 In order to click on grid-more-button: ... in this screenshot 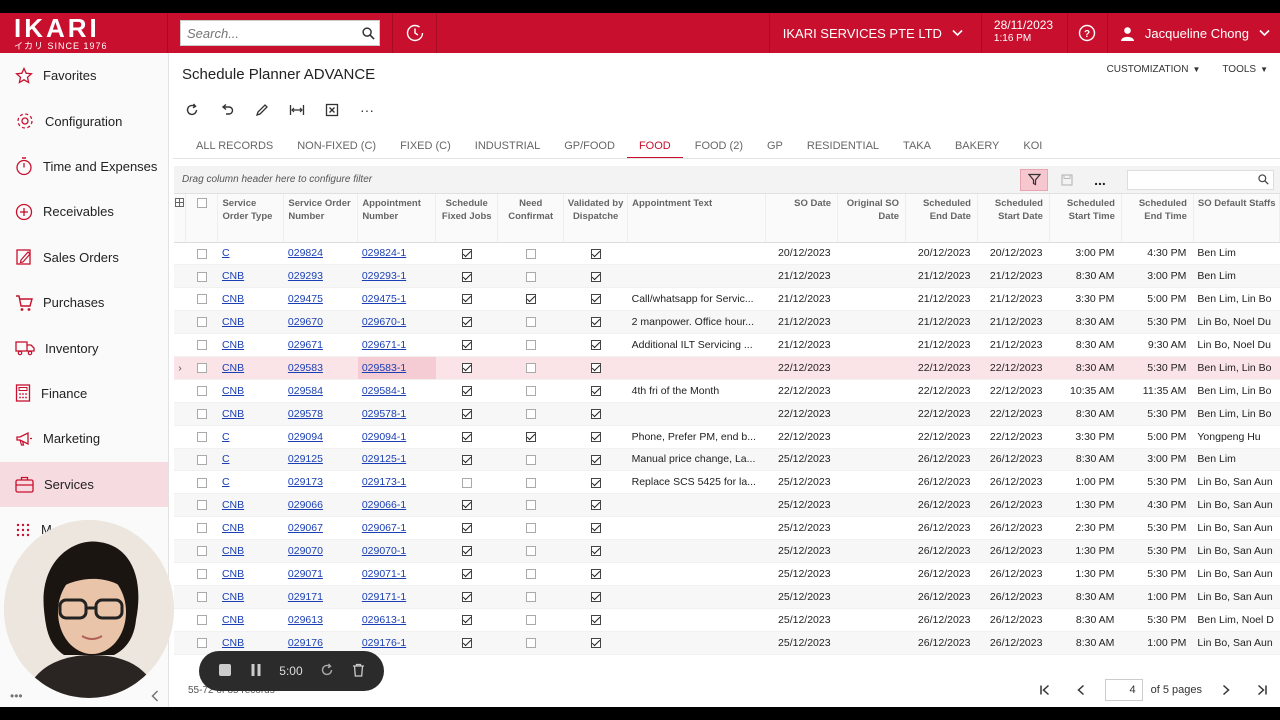, I will do `click(1100, 180)`.